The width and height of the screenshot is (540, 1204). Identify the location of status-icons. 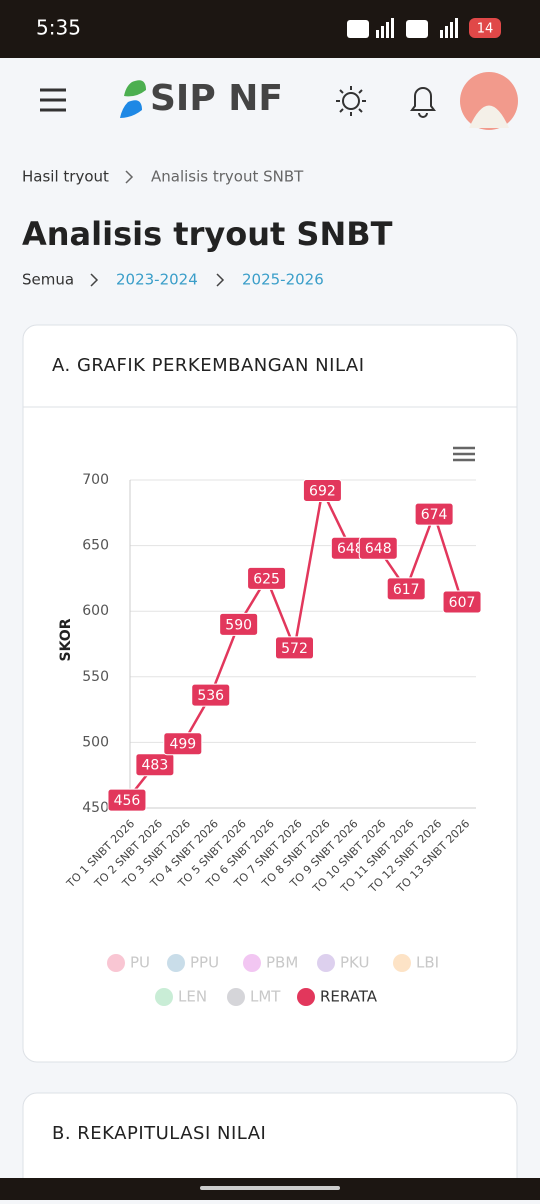
(402, 28).